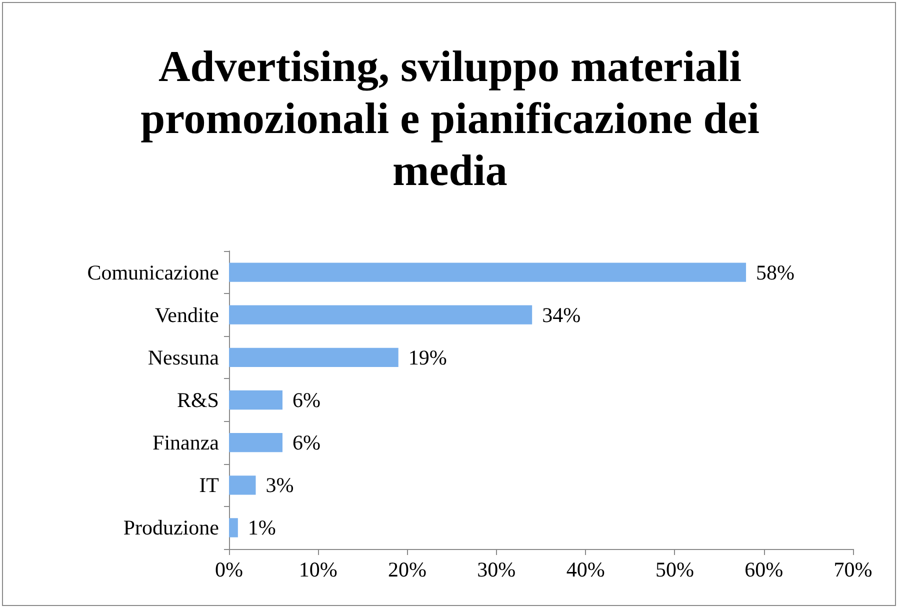 This screenshot has height=610, width=900. Describe the element at coordinates (853, 570) in the screenshot. I see `x-tick-label: 70%` at that location.